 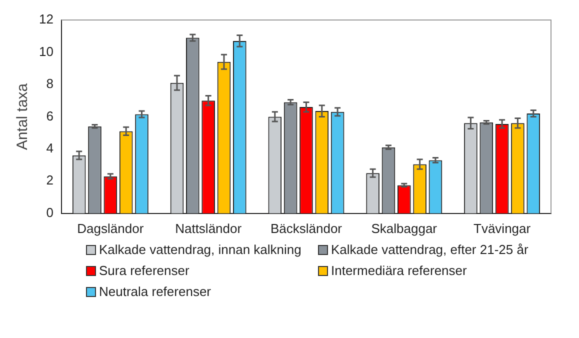 What do you see at coordinates (50, 84) in the screenshot?
I see `y-tick-label: 8` at bounding box center [50, 84].